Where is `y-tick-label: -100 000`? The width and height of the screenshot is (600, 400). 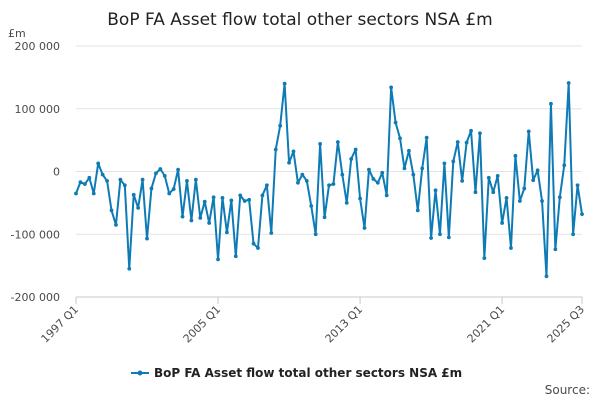 y-tick-label: -100 000 is located at coordinates (35, 234).